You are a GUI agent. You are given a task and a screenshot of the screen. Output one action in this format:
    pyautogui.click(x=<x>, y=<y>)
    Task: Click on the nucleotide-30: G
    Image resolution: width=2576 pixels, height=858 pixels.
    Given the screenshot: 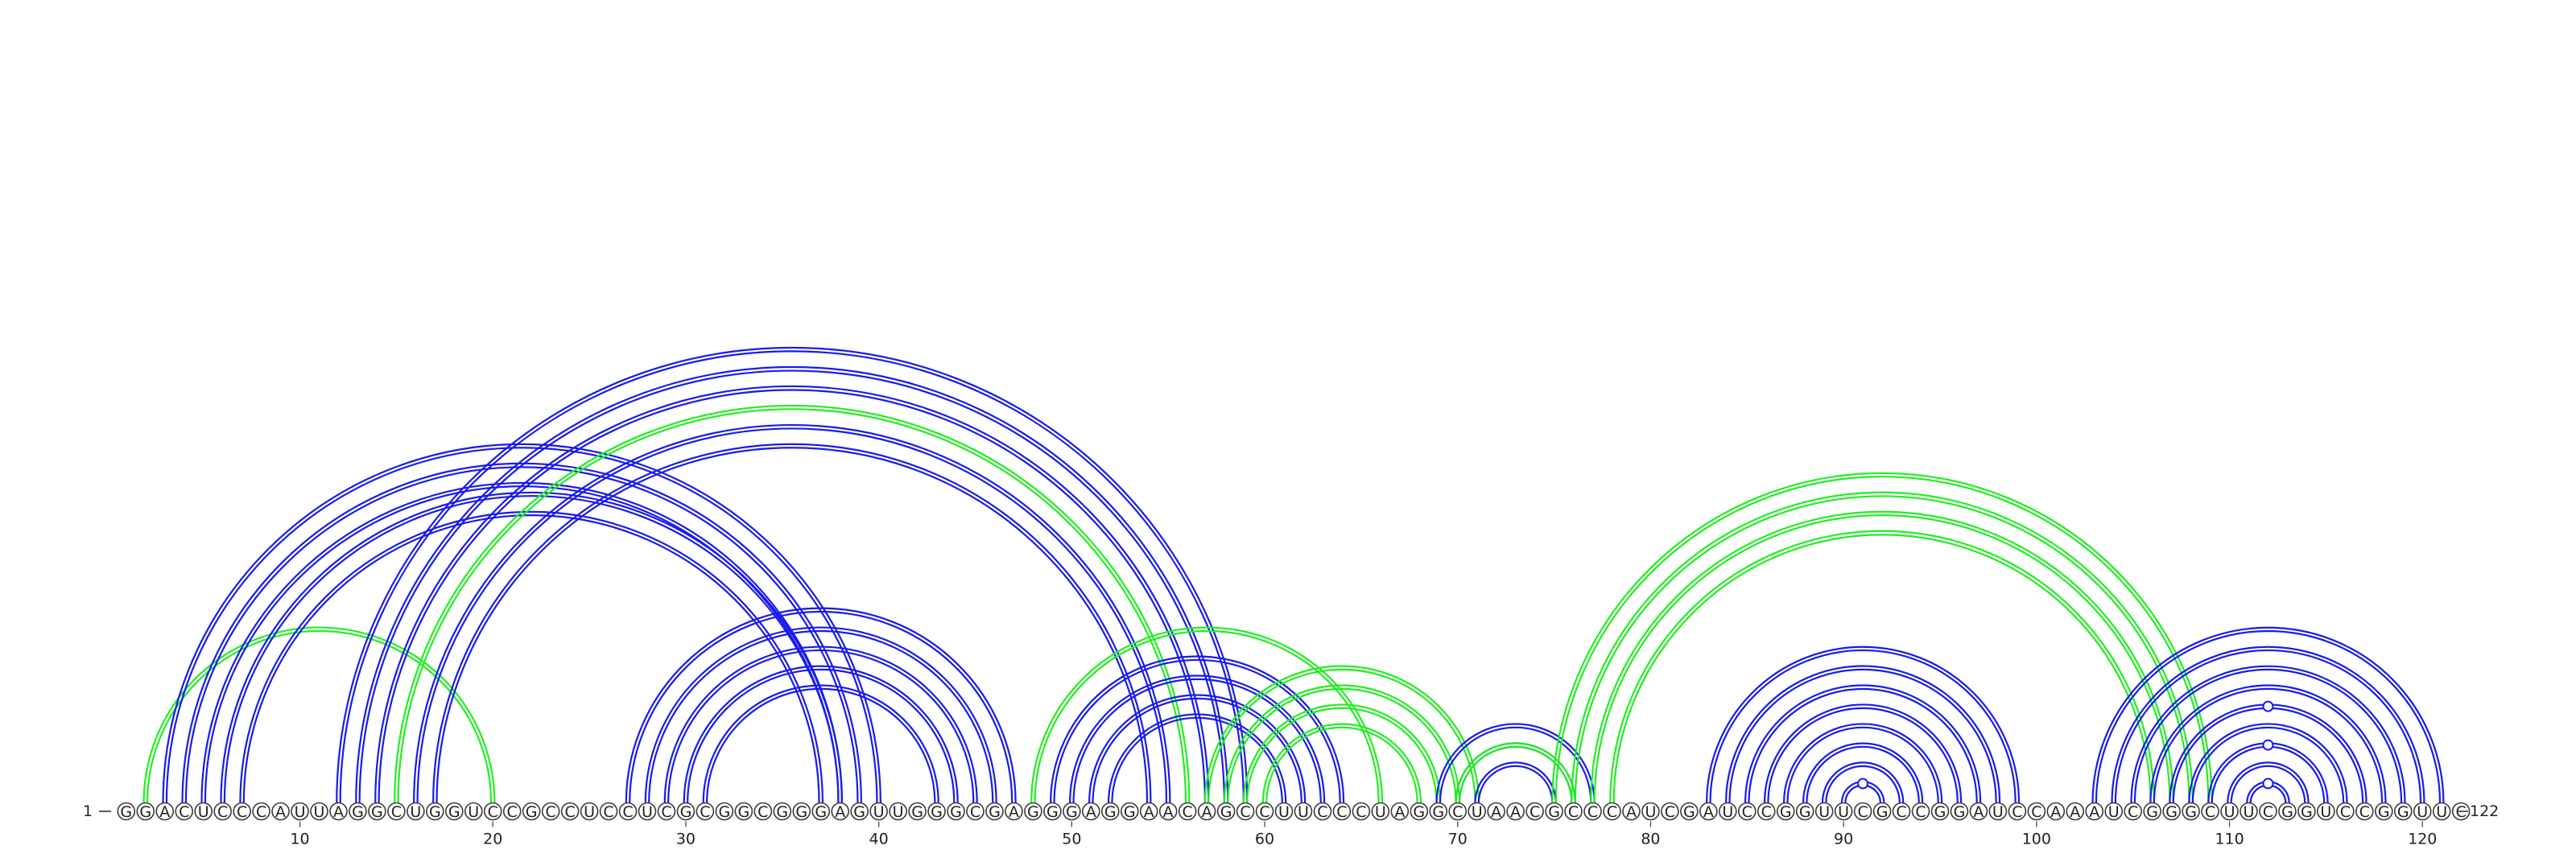 What is the action you would take?
    pyautogui.click(x=686, y=812)
    